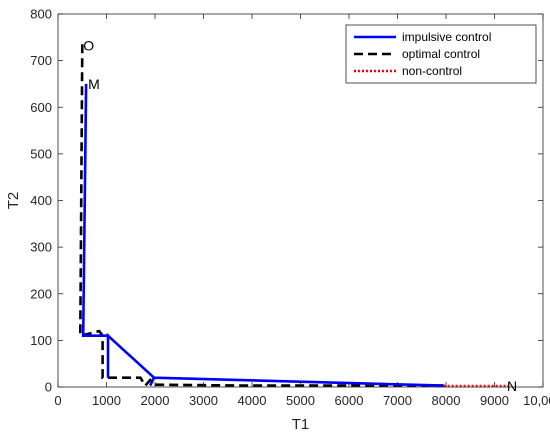 This screenshot has height=439, width=550. What do you see at coordinates (41, 200) in the screenshot?
I see `y-tick-label: 400` at bounding box center [41, 200].